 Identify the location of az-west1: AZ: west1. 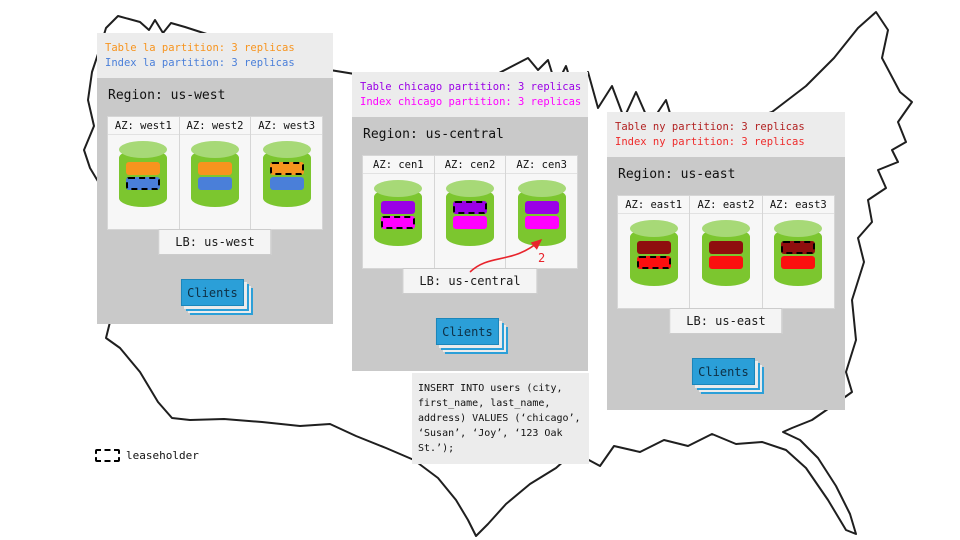
(143, 173).